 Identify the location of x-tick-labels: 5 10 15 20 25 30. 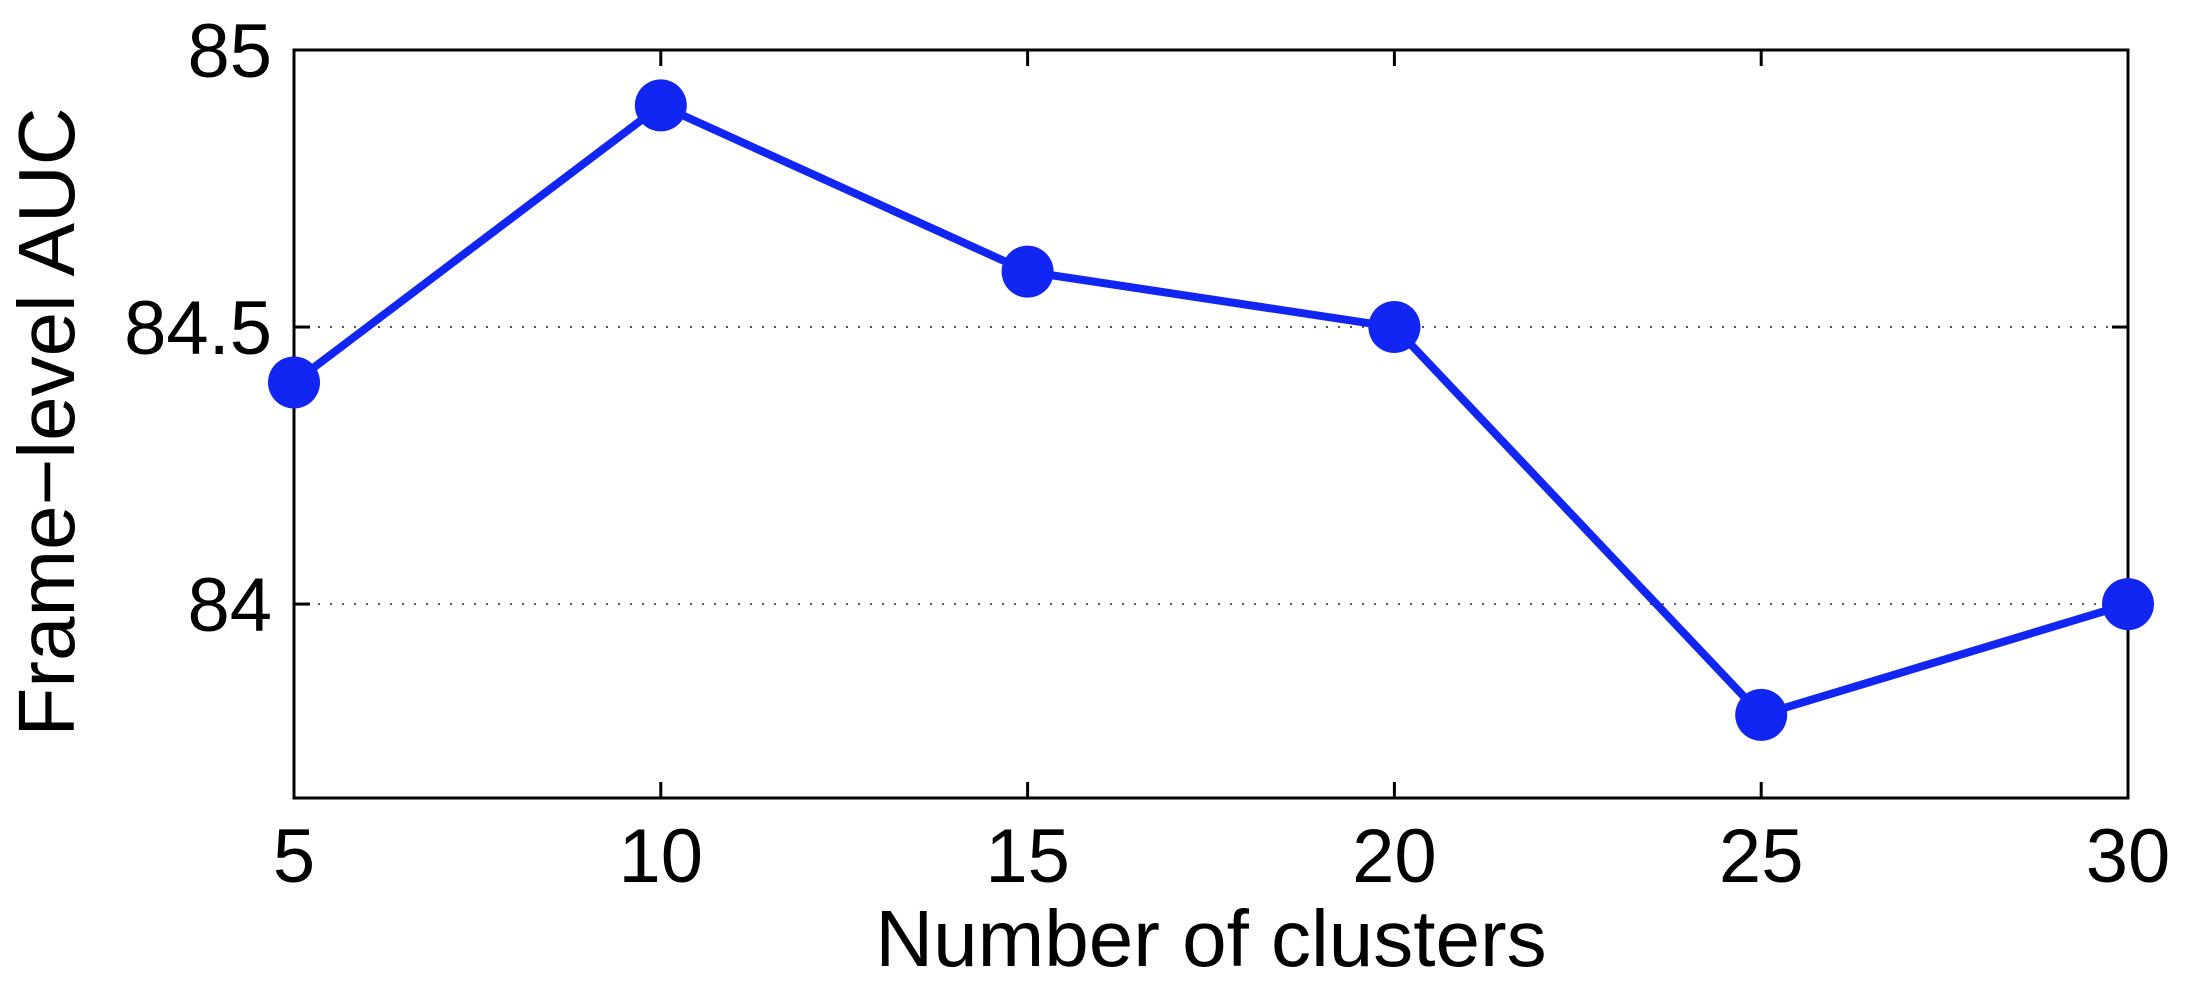
(1221, 856).